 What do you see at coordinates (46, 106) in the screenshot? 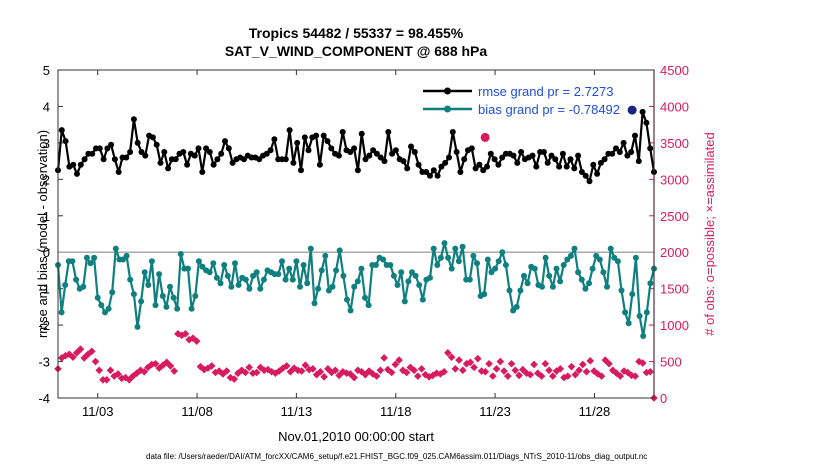
I see `y-left-tick-label: 4` at bounding box center [46, 106].